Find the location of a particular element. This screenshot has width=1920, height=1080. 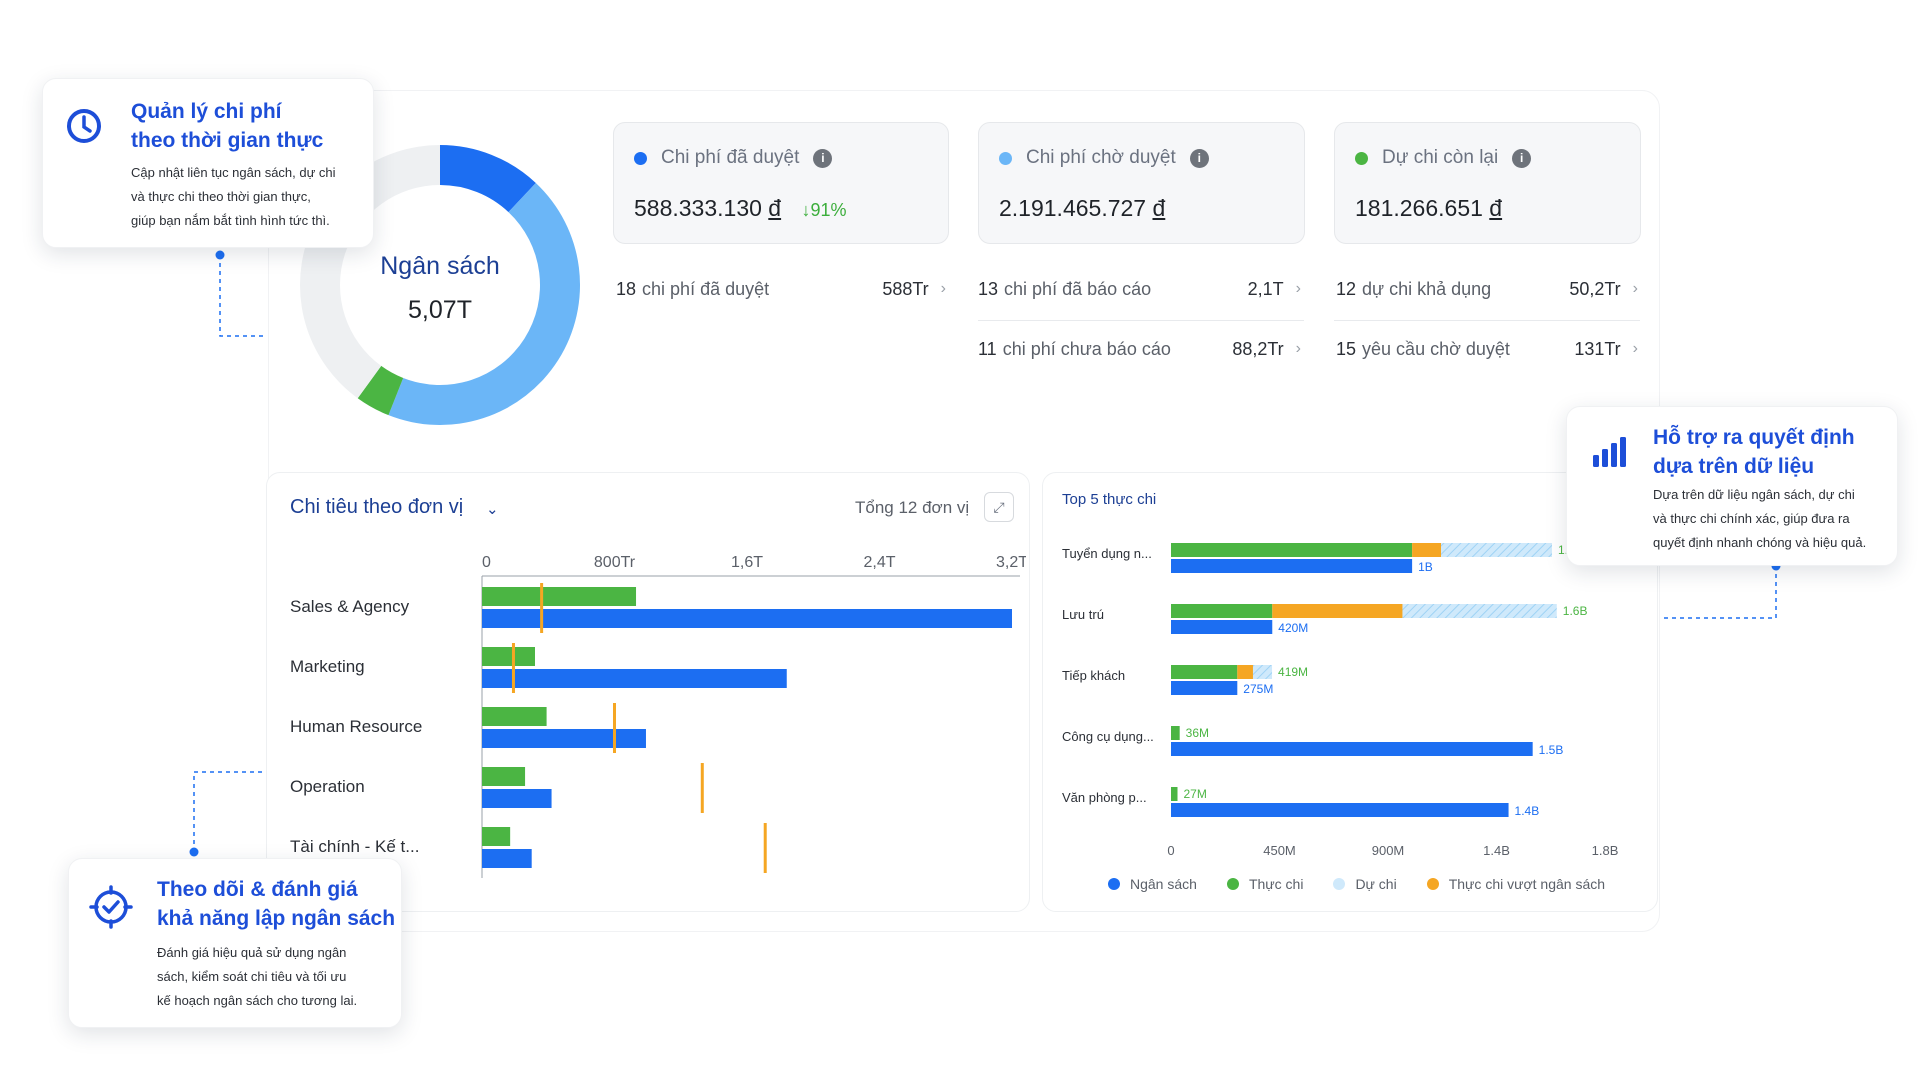

donut-title: Ngân sách is located at coordinates (440, 266).